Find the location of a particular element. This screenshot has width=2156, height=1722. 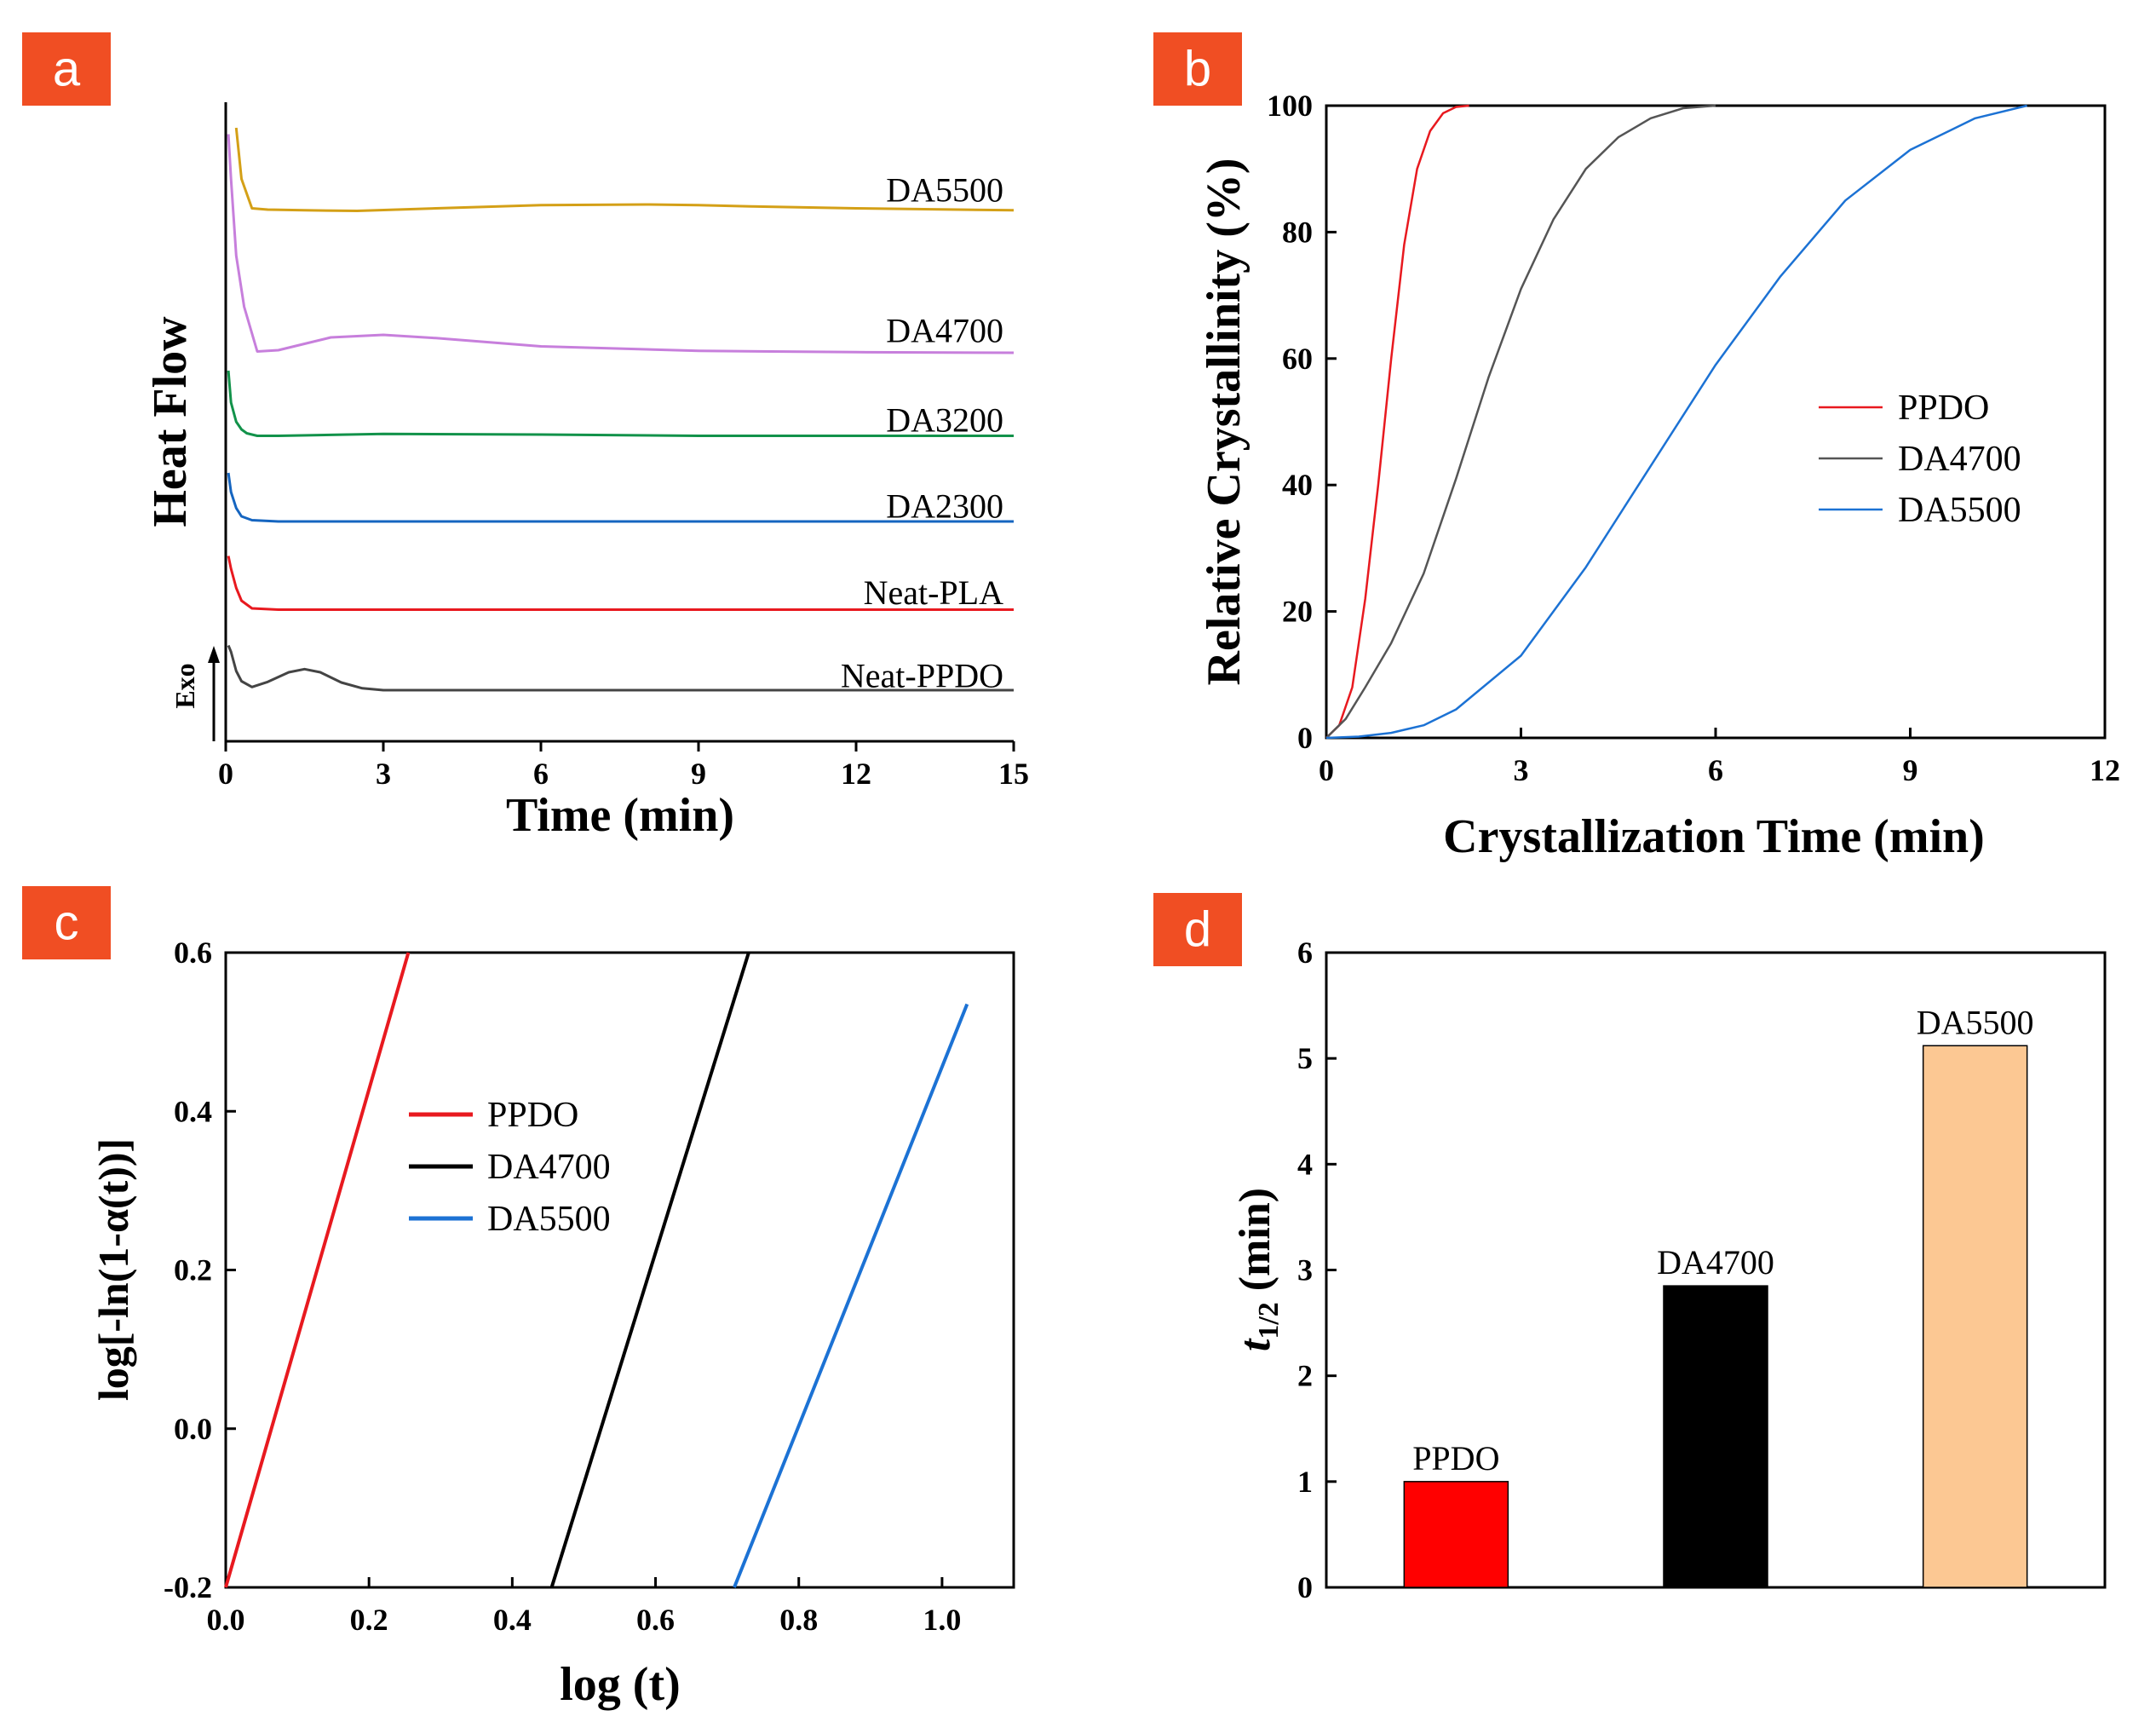

panel-c-legend-label: DA5500 is located at coordinates (549, 1219).